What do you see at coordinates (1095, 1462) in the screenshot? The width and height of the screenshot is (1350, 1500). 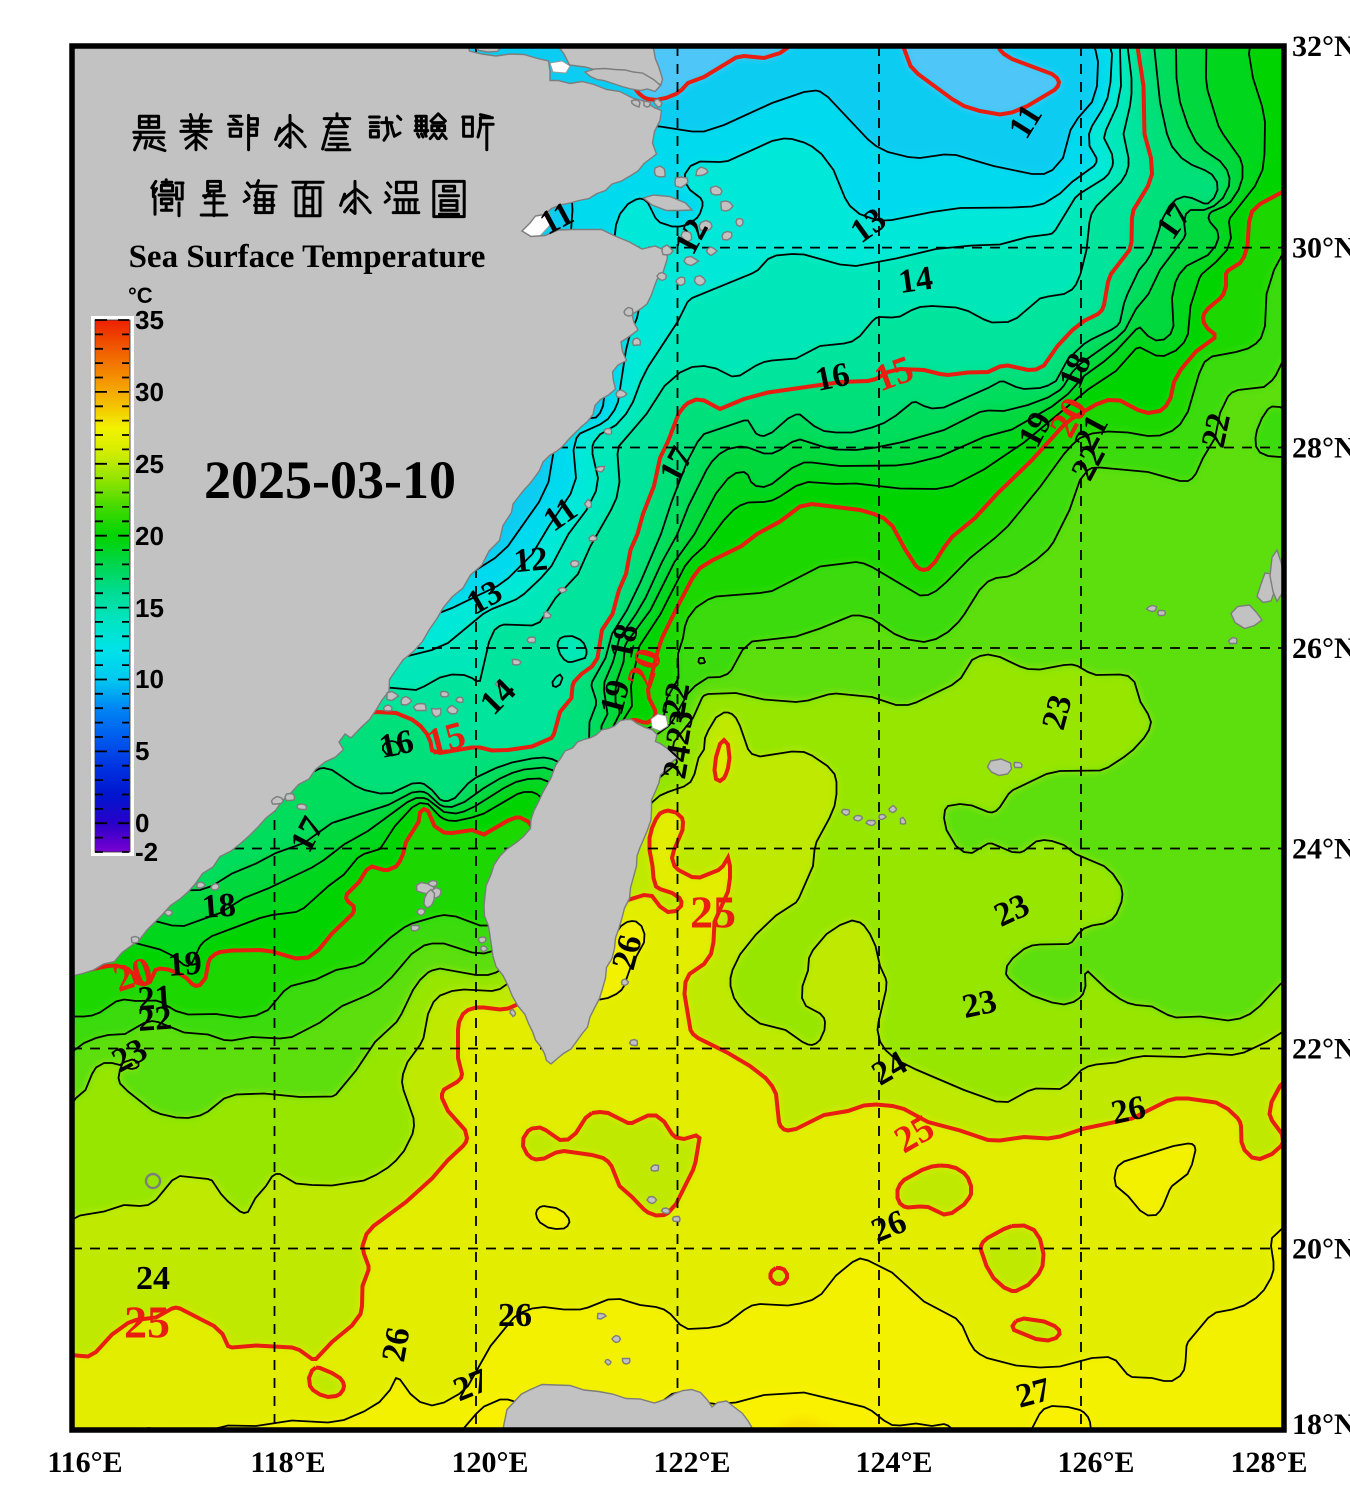 I see `svg-text: 126°E` at bounding box center [1095, 1462].